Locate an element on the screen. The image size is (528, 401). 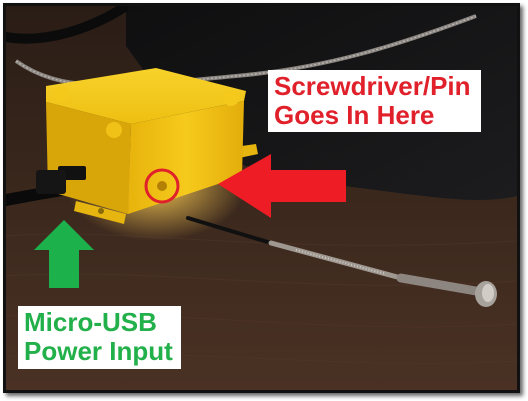
usb-annotation: Micro-USB Power Input is located at coordinates (99, 338).